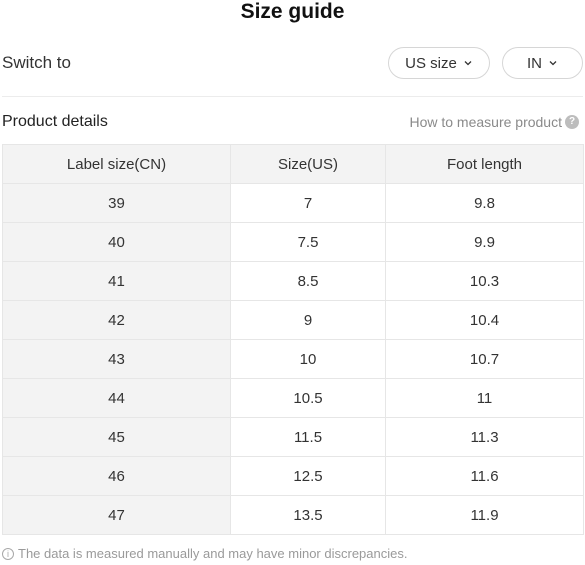 The height and width of the screenshot is (565, 585). Describe the element at coordinates (484, 320) in the screenshot. I see `cell-foot-length: 10.4` at that location.